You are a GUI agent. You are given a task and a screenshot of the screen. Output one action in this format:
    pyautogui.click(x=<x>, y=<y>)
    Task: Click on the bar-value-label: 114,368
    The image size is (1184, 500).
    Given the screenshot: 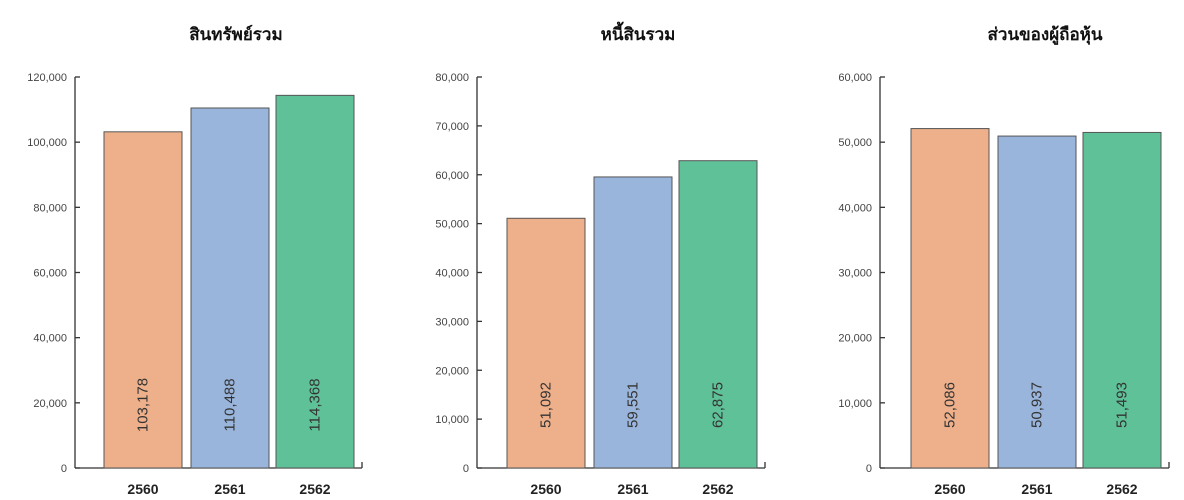 What is the action you would take?
    pyautogui.click(x=315, y=404)
    